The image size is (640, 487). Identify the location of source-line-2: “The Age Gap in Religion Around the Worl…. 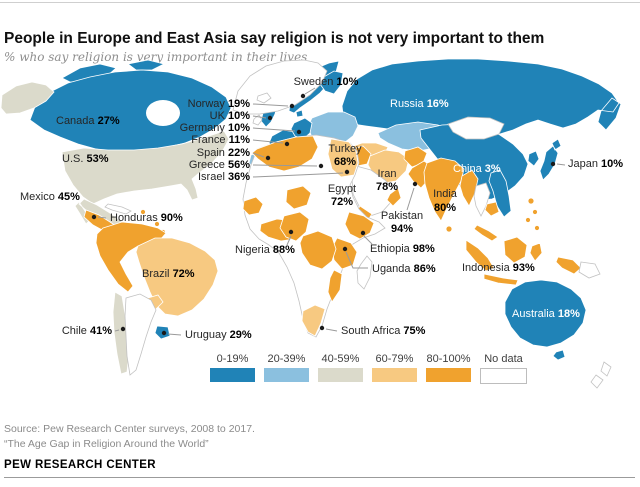
(106, 444).